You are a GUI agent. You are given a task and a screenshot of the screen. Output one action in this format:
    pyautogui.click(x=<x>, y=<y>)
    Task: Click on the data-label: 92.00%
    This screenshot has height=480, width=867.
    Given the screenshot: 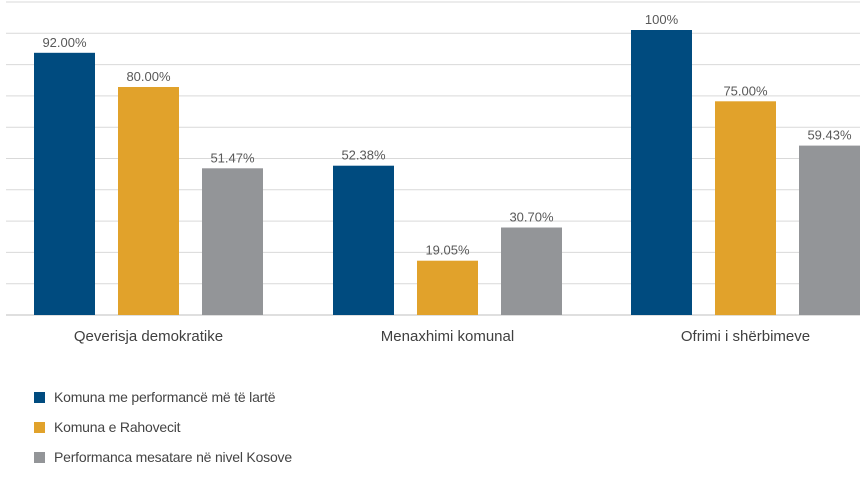 What is the action you would take?
    pyautogui.click(x=64, y=42)
    